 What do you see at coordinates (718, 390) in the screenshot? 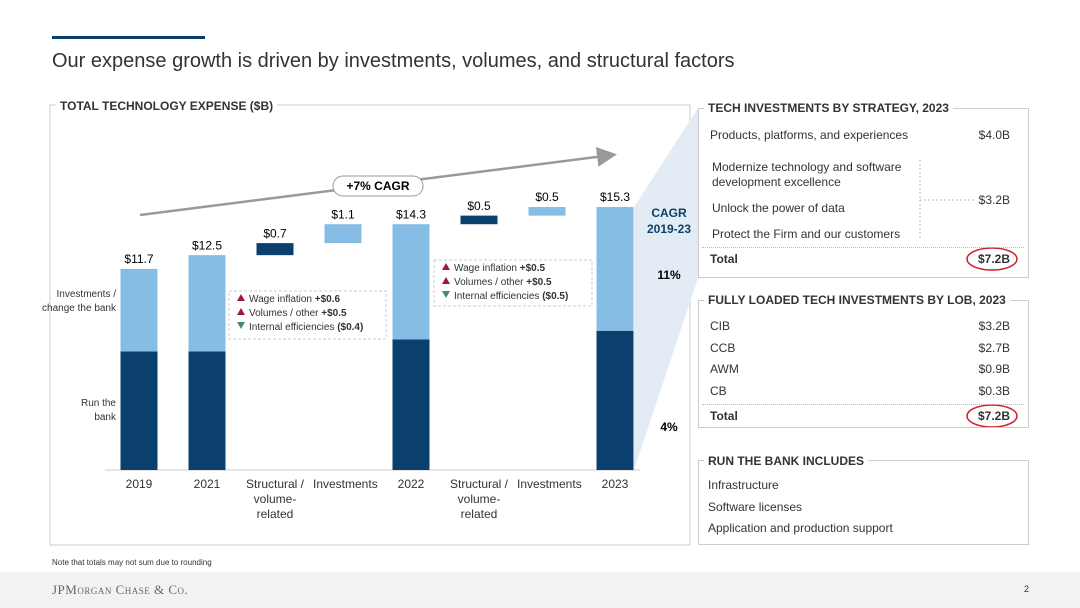
I see `lob-row: CB` at bounding box center [718, 390].